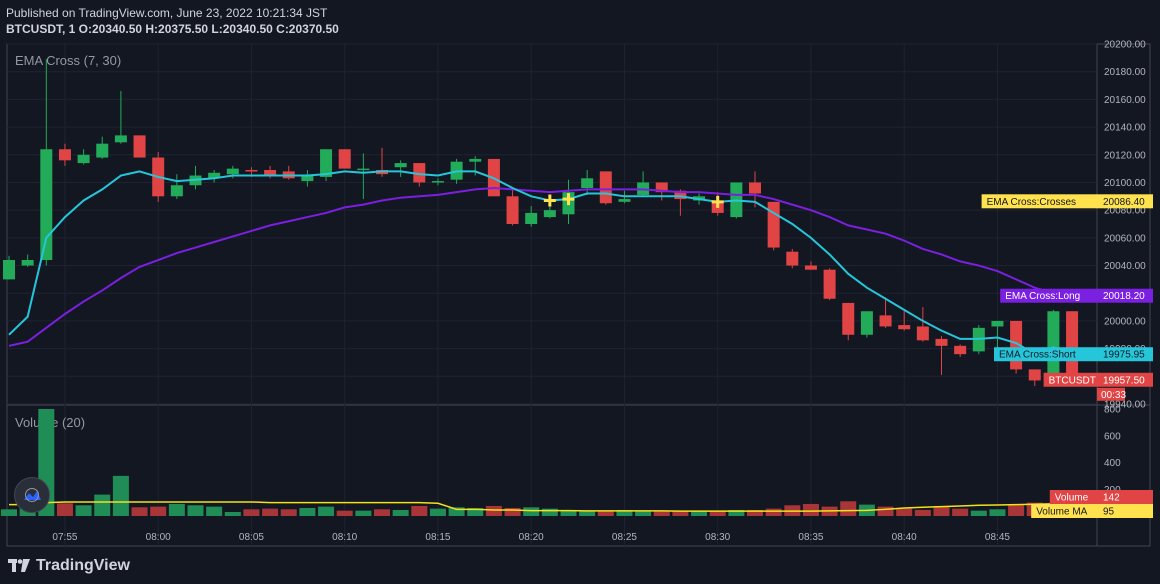 Image resolution: width=1160 pixels, height=584 pixels. Describe the element at coordinates (1125, 100) in the screenshot. I see `price-tick-label: 20160.00` at that location.